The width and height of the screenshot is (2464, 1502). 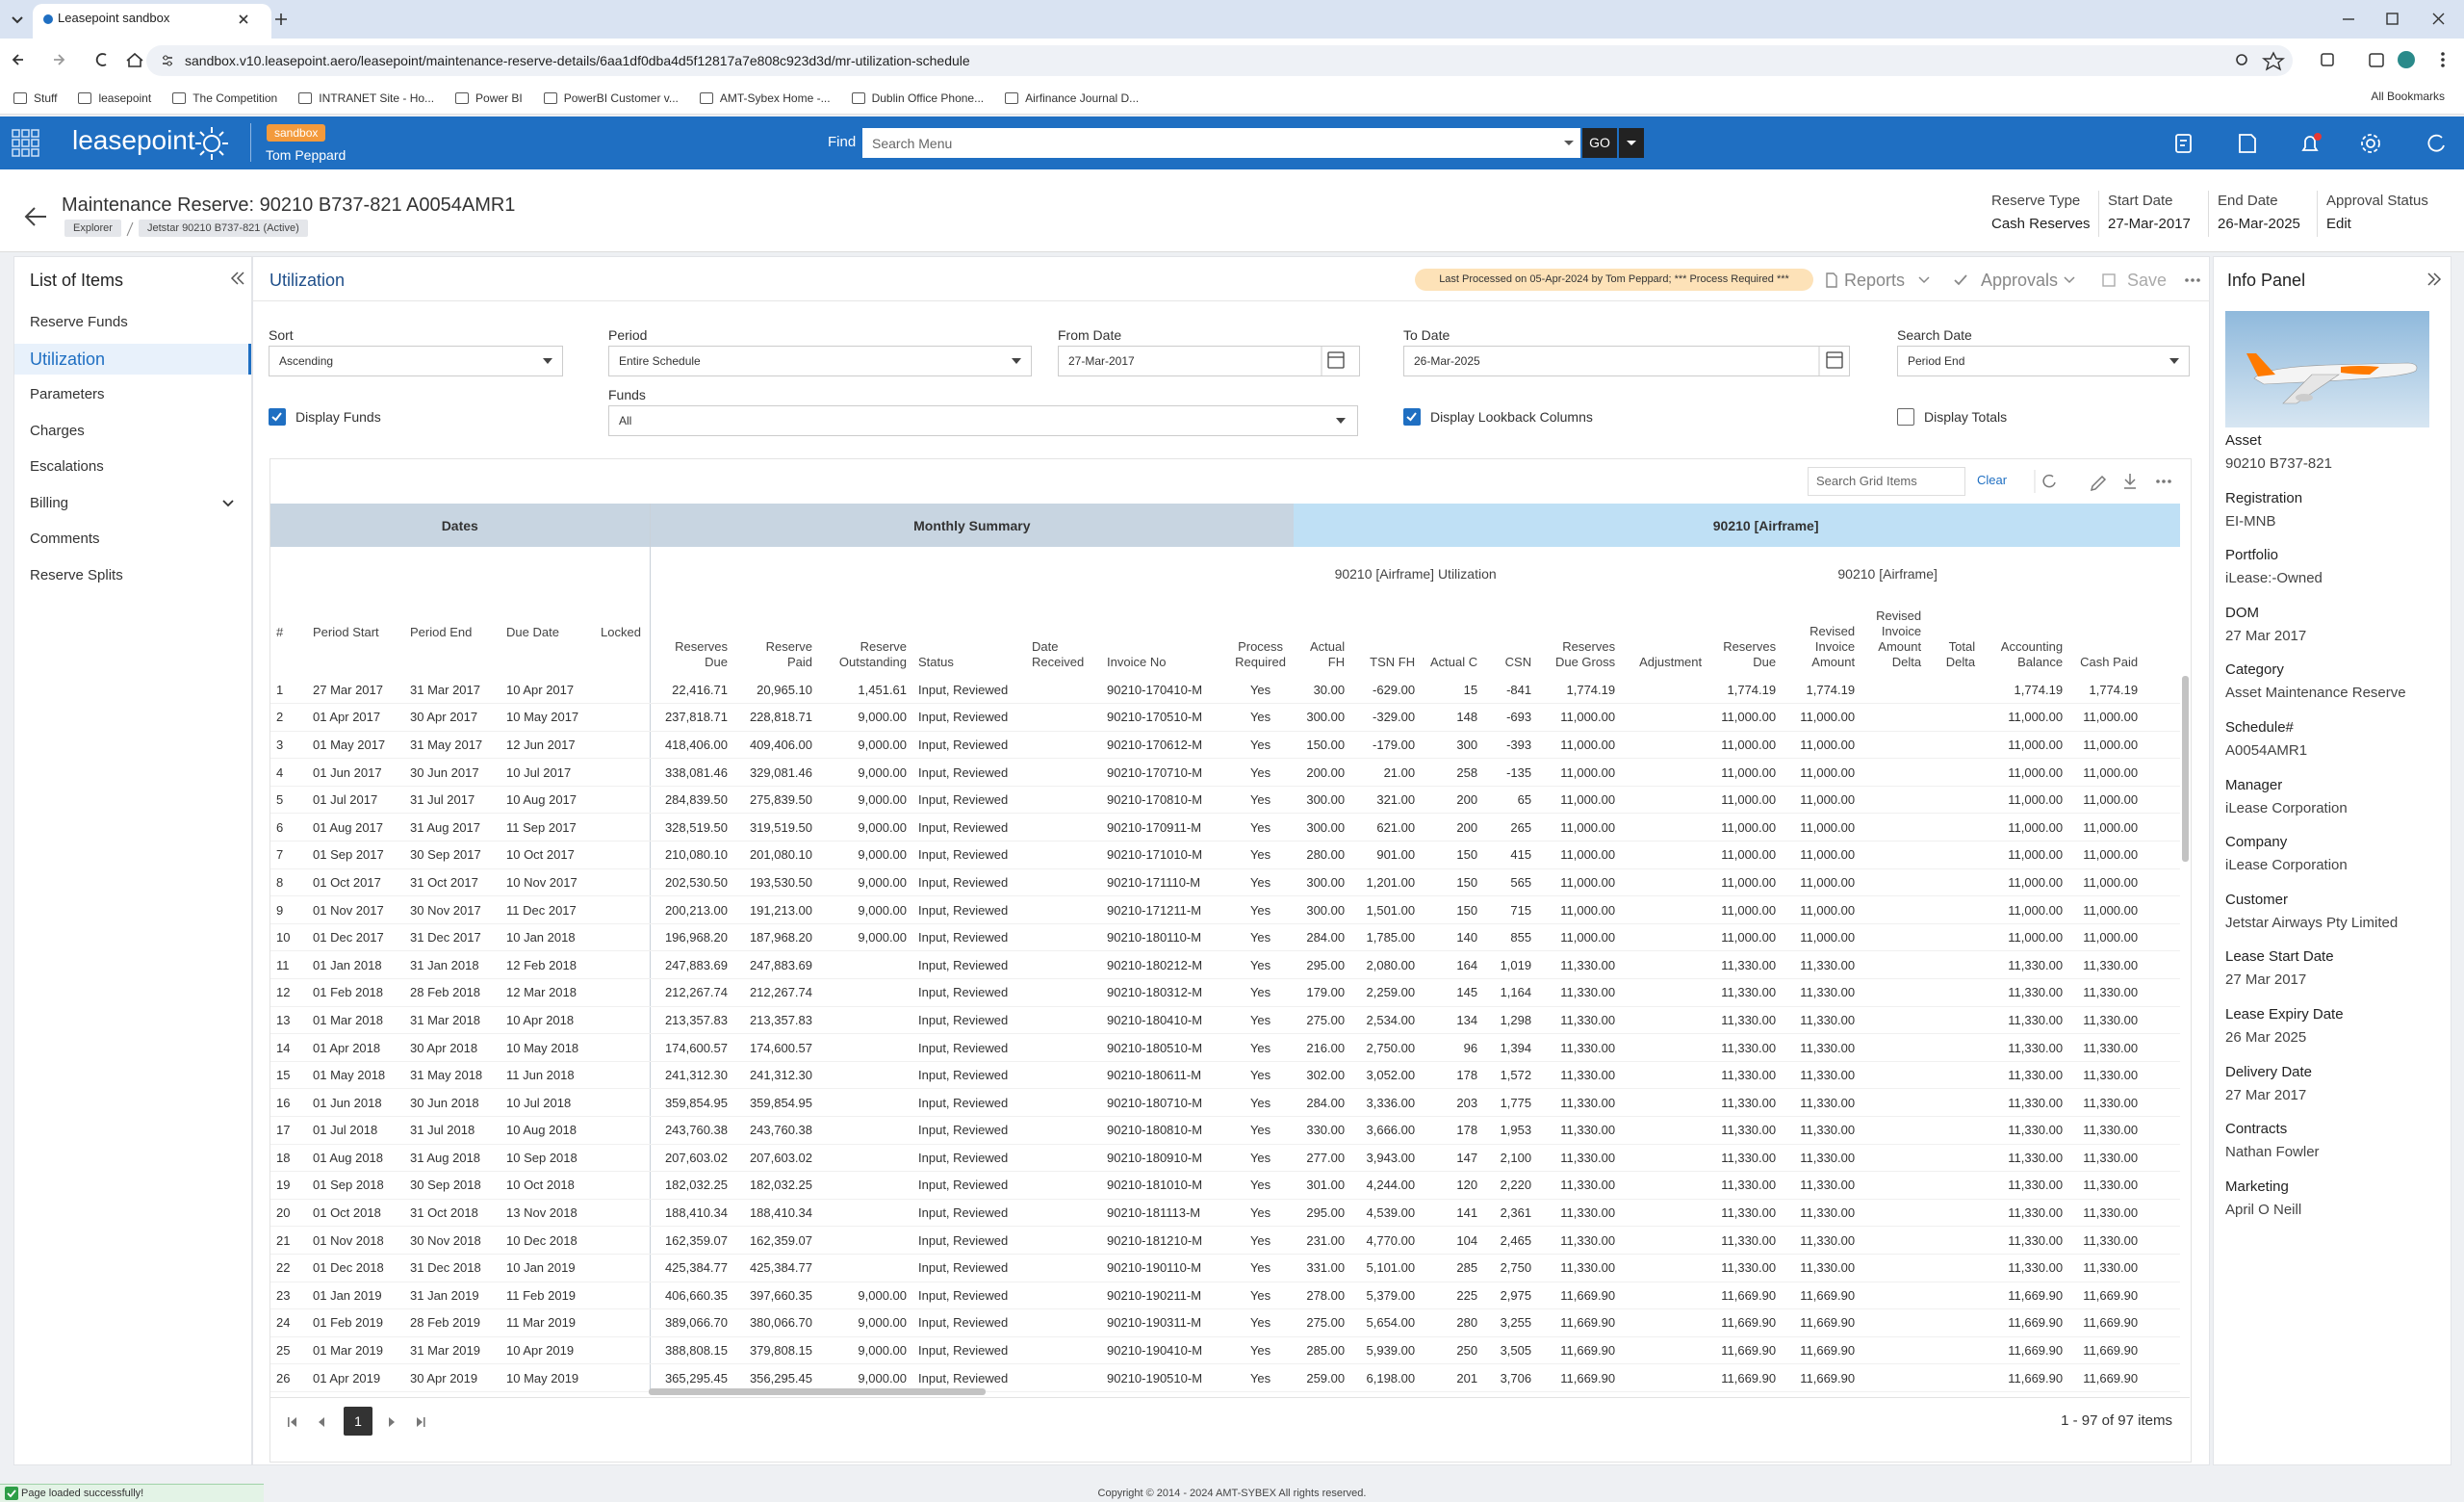 What do you see at coordinates (2161, 638) in the screenshot?
I see `column-header: Bala` at bounding box center [2161, 638].